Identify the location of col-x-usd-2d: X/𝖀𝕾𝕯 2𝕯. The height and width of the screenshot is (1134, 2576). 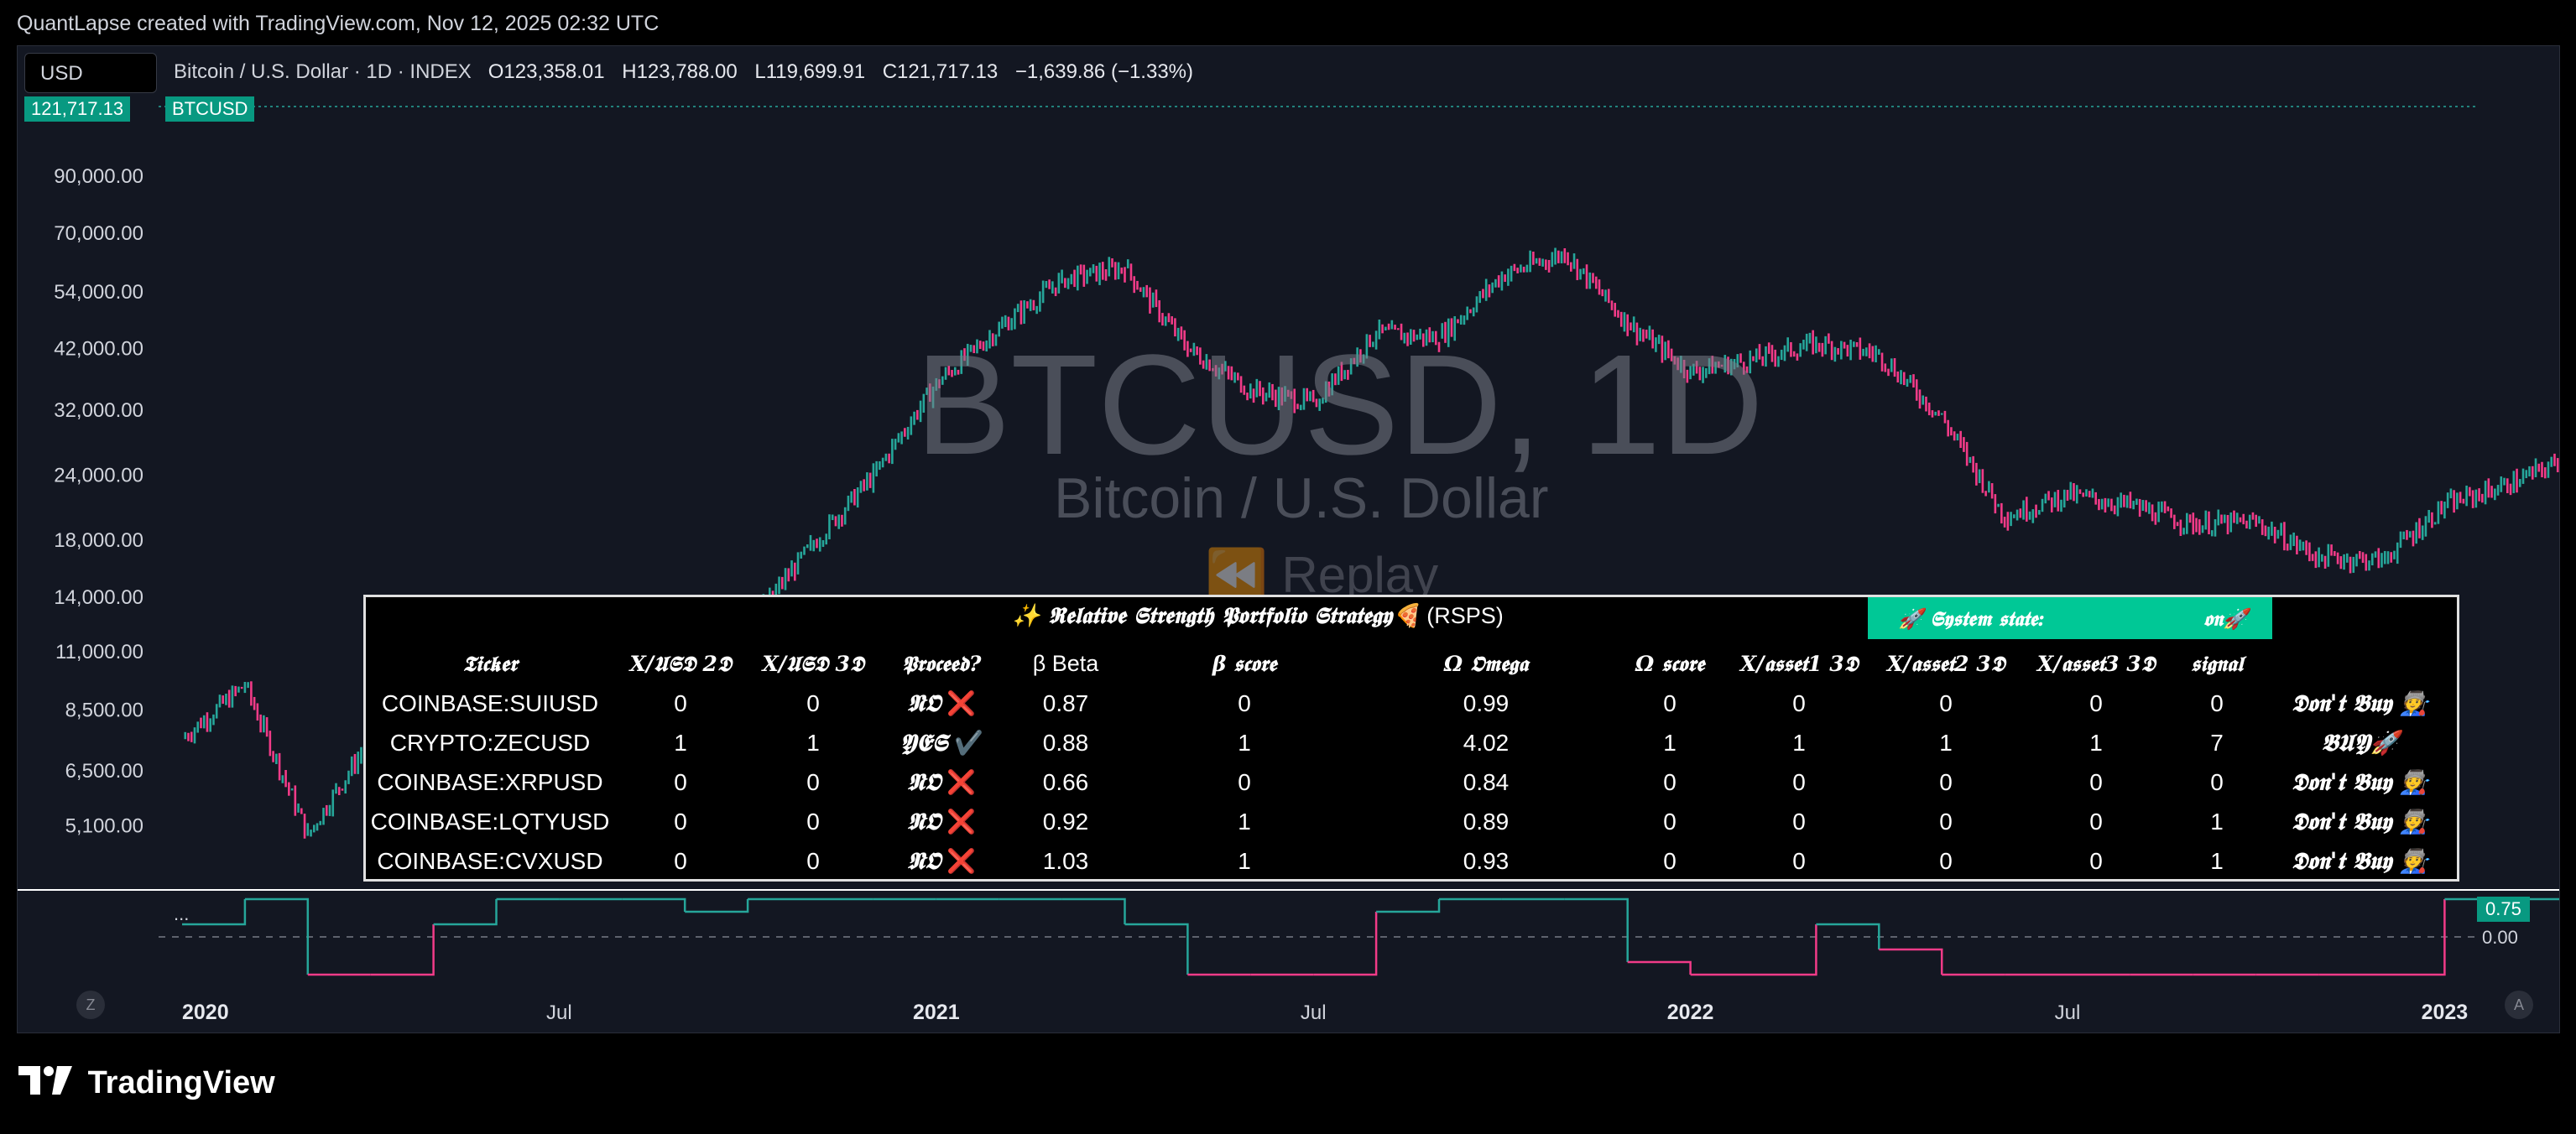
(680, 663).